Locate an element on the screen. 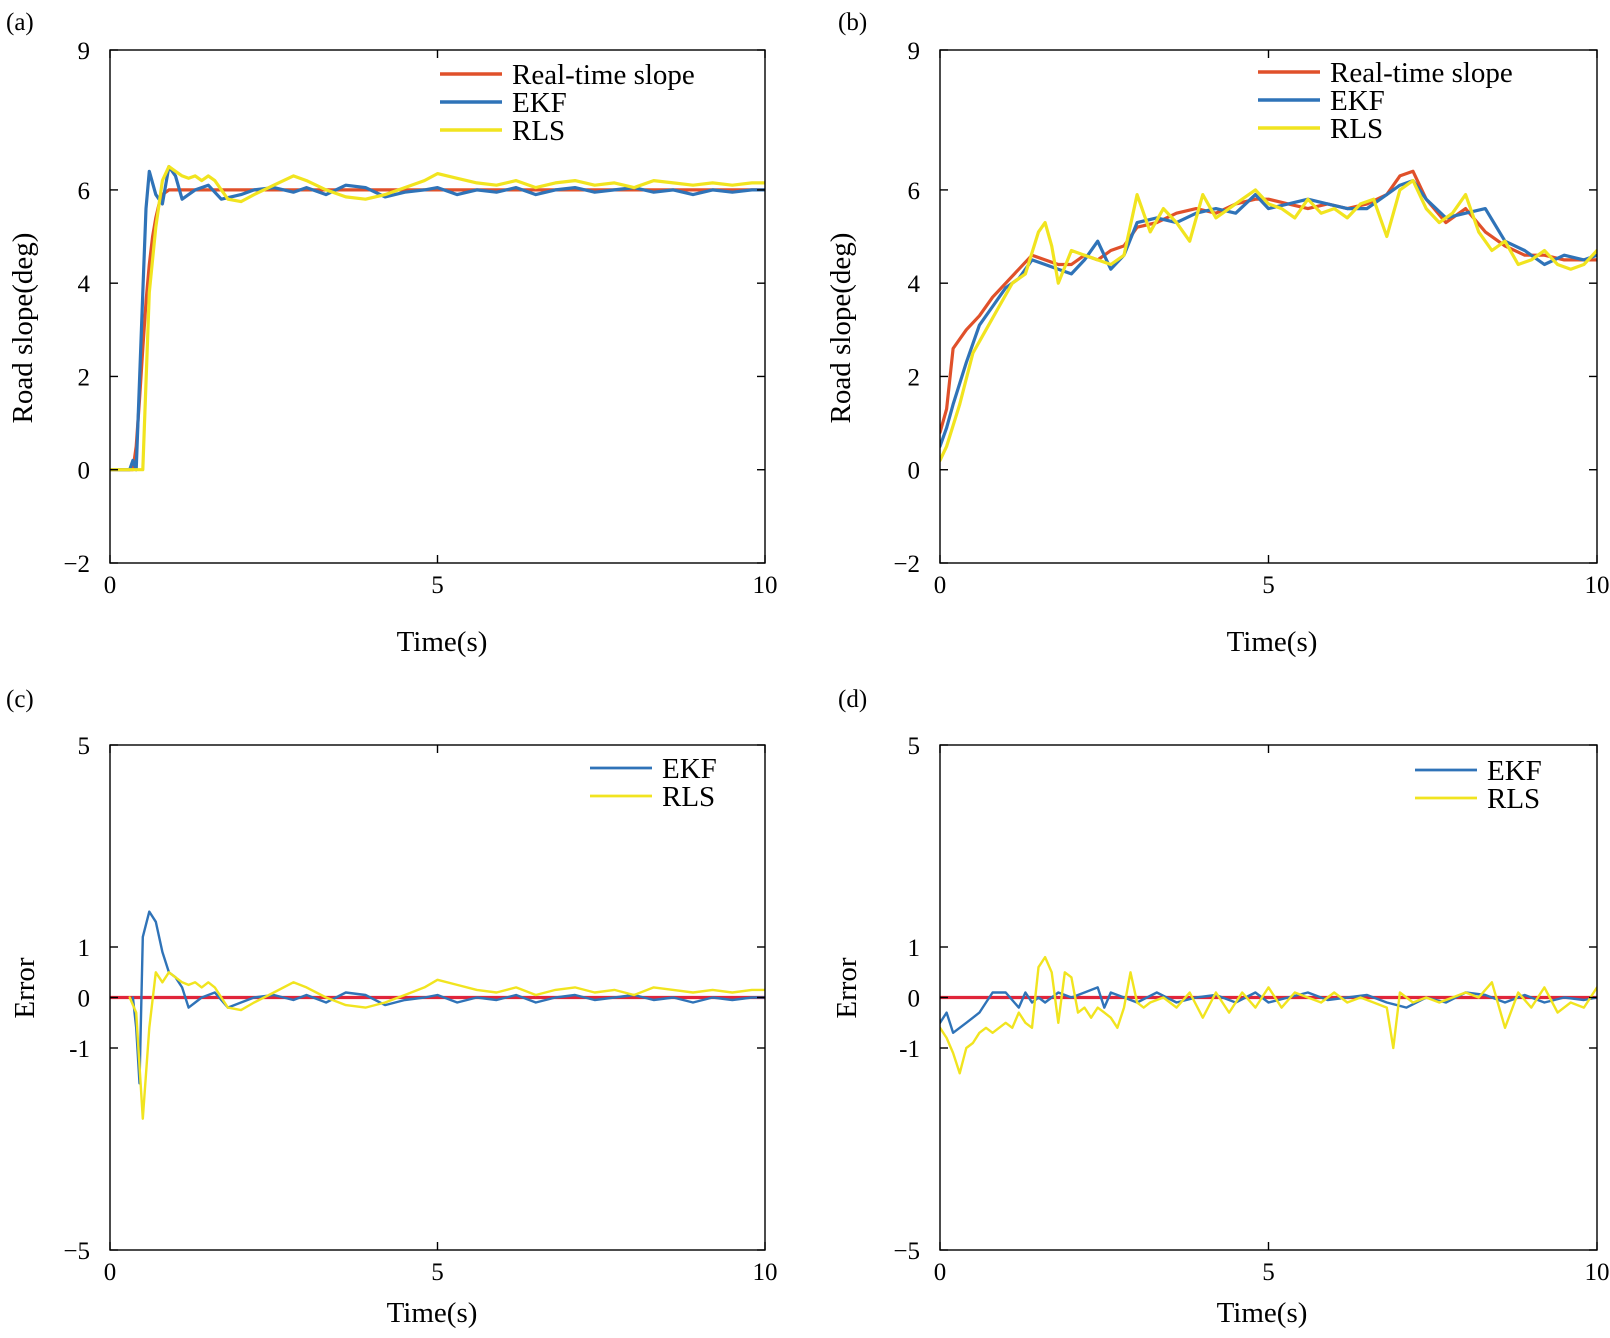 The image size is (1610, 1338). panel-d-ytick-label: -1 is located at coordinates (909, 1049).